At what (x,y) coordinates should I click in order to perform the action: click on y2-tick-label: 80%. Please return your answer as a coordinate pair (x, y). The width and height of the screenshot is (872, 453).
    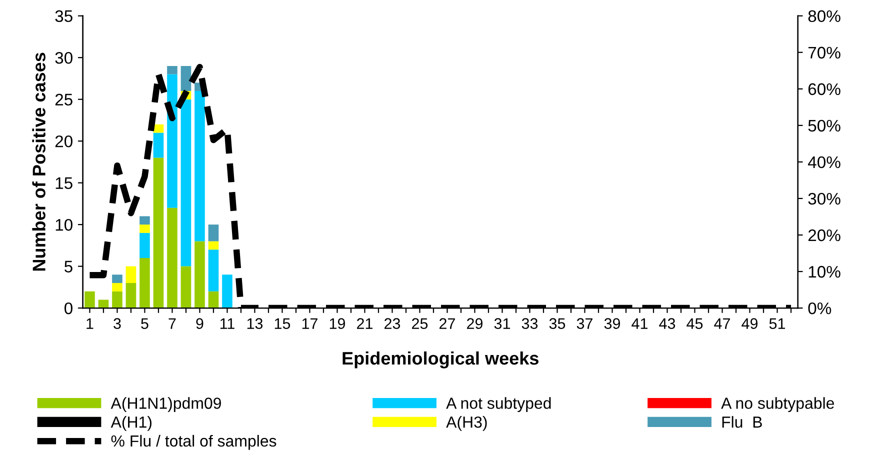
    Looking at the image, I should click on (824, 16).